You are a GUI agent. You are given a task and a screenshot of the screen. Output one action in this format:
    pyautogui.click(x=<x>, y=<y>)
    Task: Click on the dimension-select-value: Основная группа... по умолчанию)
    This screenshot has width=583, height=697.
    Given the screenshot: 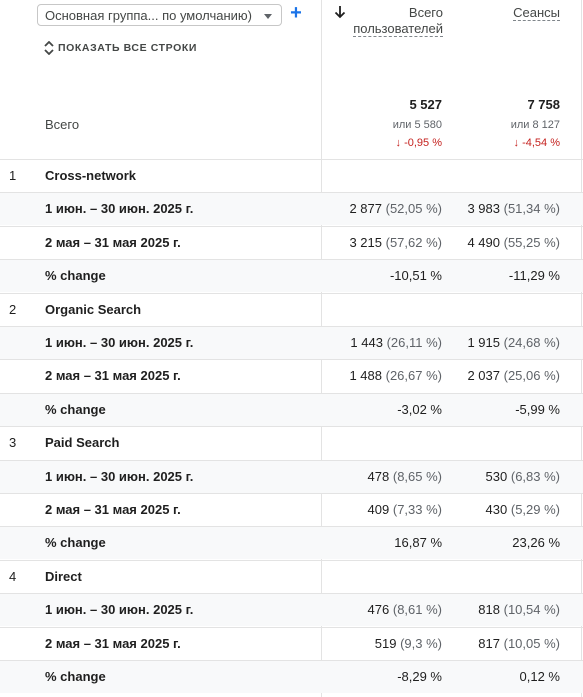 What is the action you would take?
    pyautogui.click(x=149, y=15)
    